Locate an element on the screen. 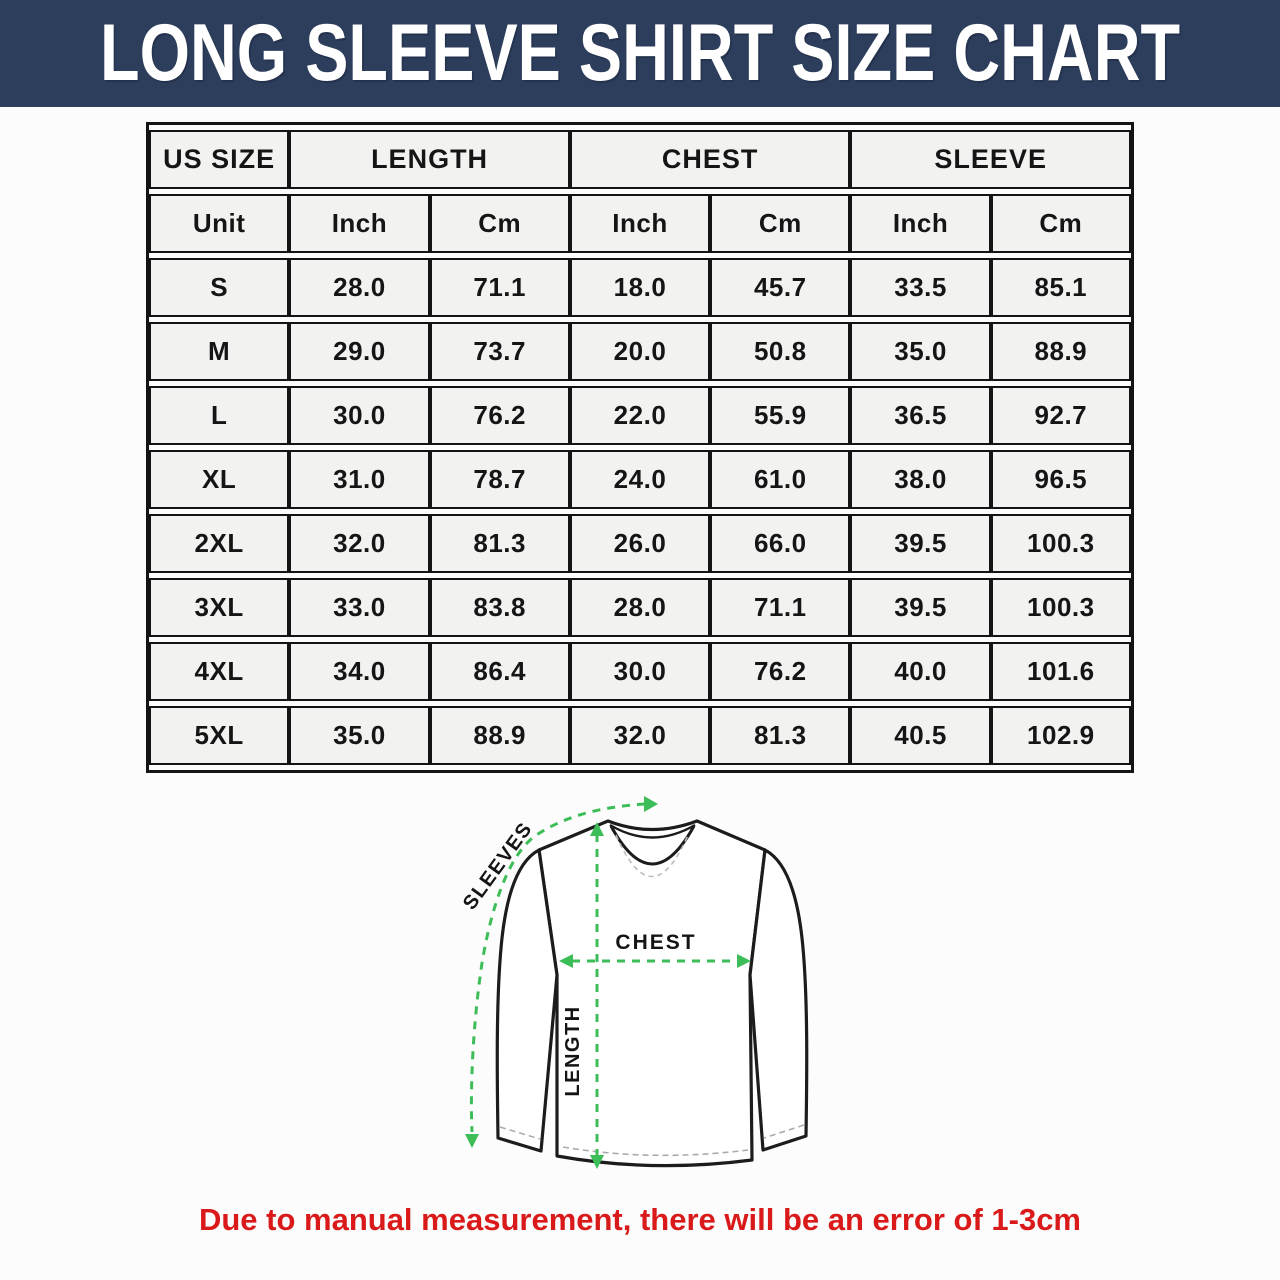 This screenshot has width=1280, height=1280. size-label: 5XL is located at coordinates (219, 735).